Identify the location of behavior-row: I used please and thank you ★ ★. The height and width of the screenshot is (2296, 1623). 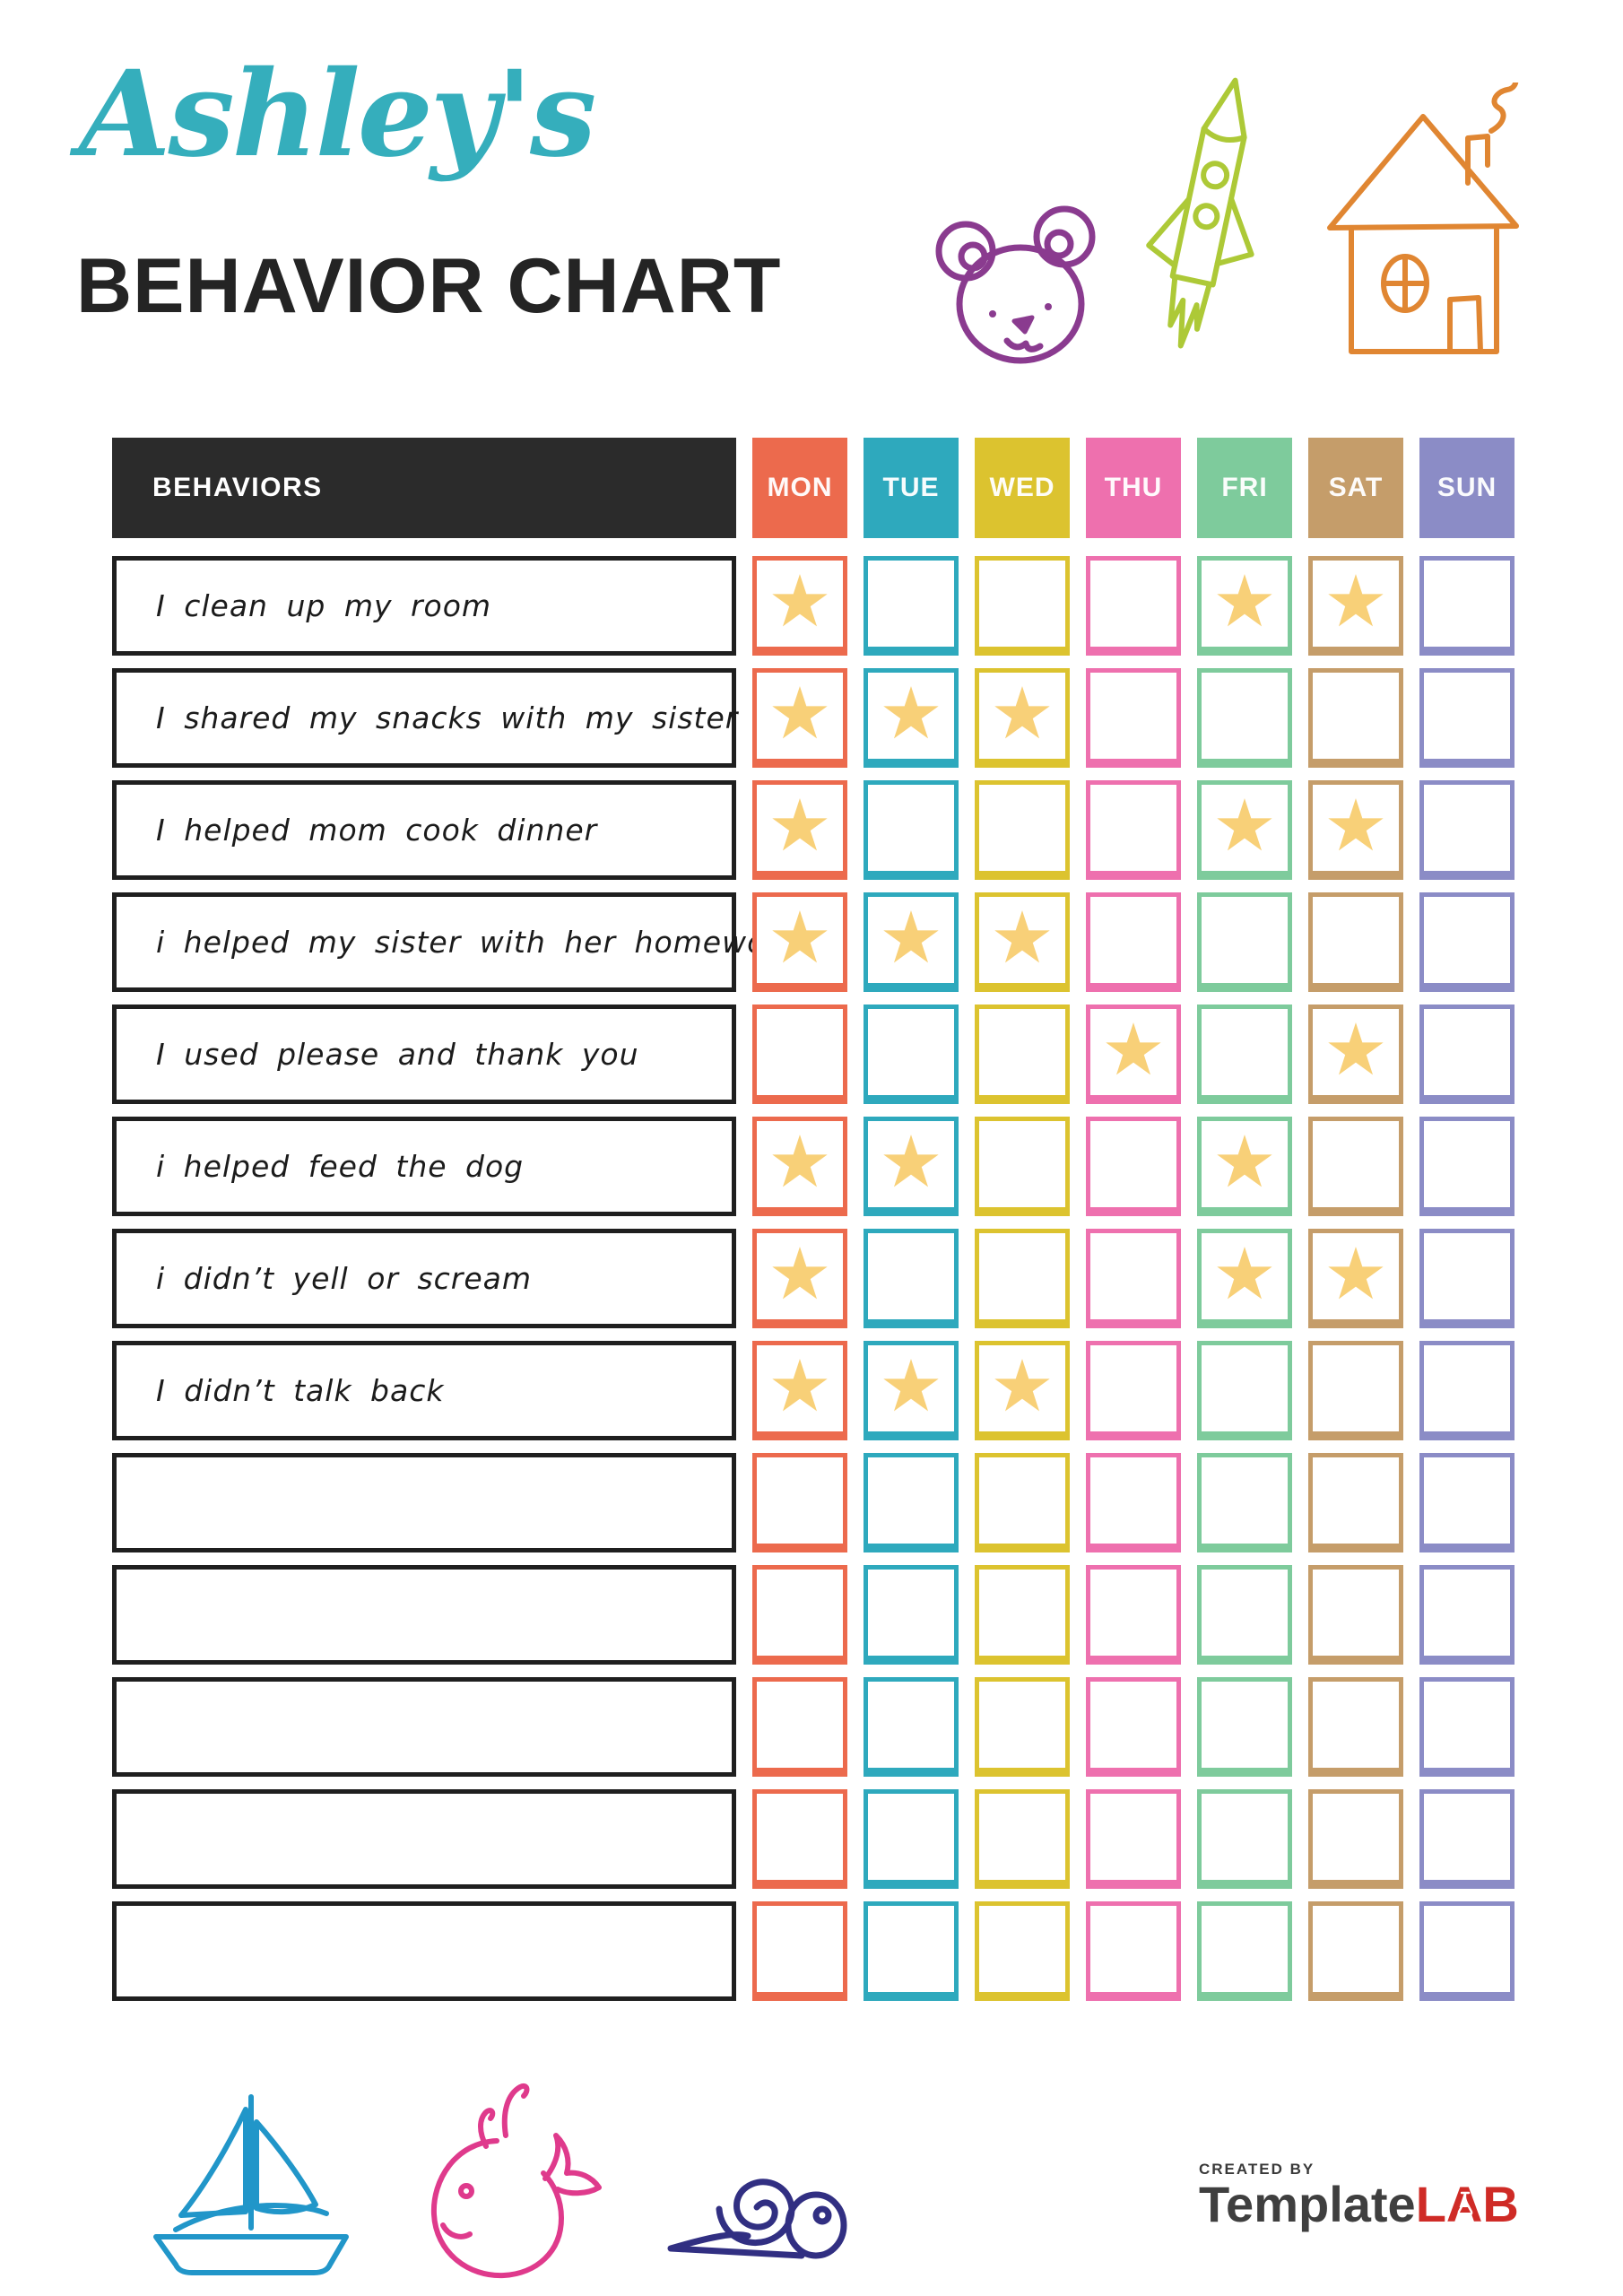
(813, 1054).